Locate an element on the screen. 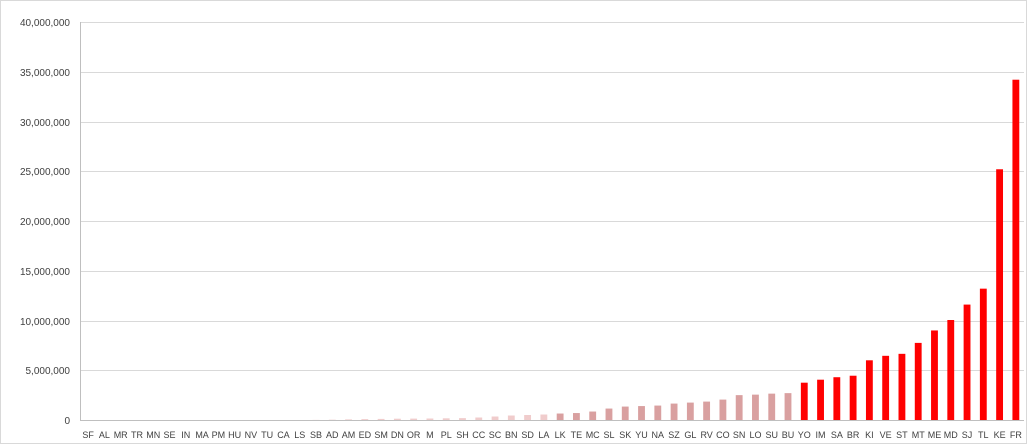  x-tick-label: DN is located at coordinates (397, 435).